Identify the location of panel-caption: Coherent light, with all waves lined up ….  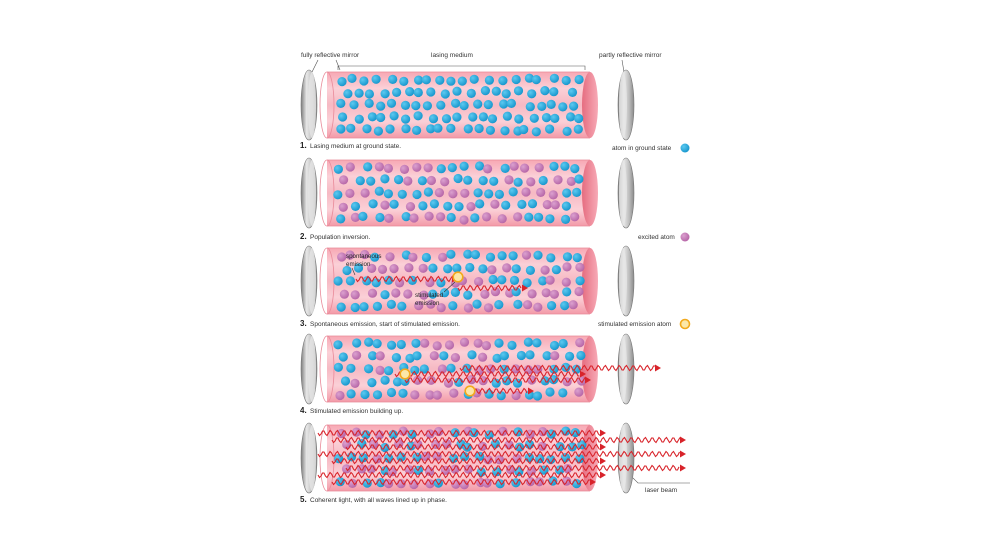
(378, 500).